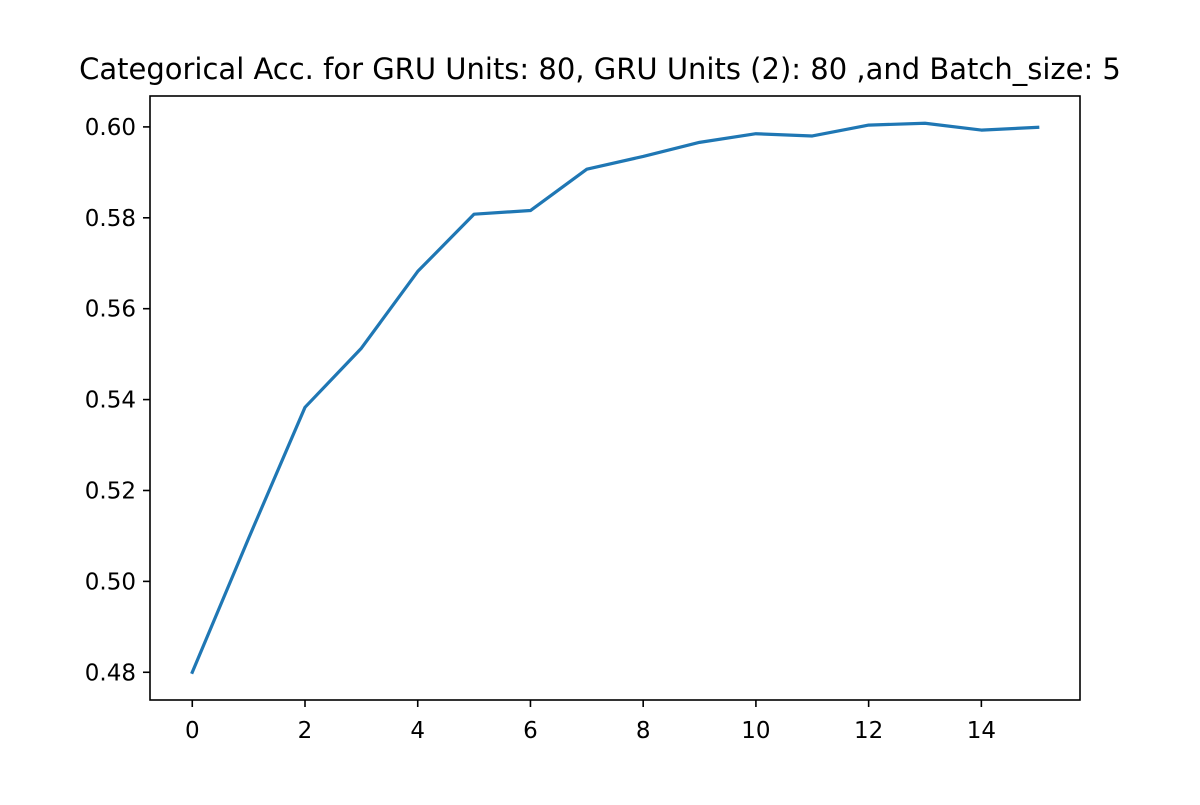 The width and height of the screenshot is (1200, 805). What do you see at coordinates (643, 731) in the screenshot?
I see `x-tick-label: 8` at bounding box center [643, 731].